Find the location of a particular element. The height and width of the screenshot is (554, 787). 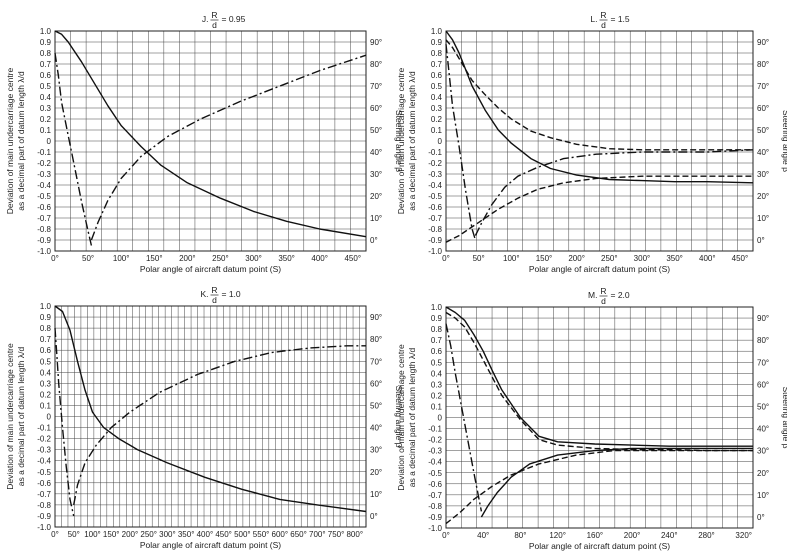

x-tick-label: 300° is located at coordinates (253, 258).